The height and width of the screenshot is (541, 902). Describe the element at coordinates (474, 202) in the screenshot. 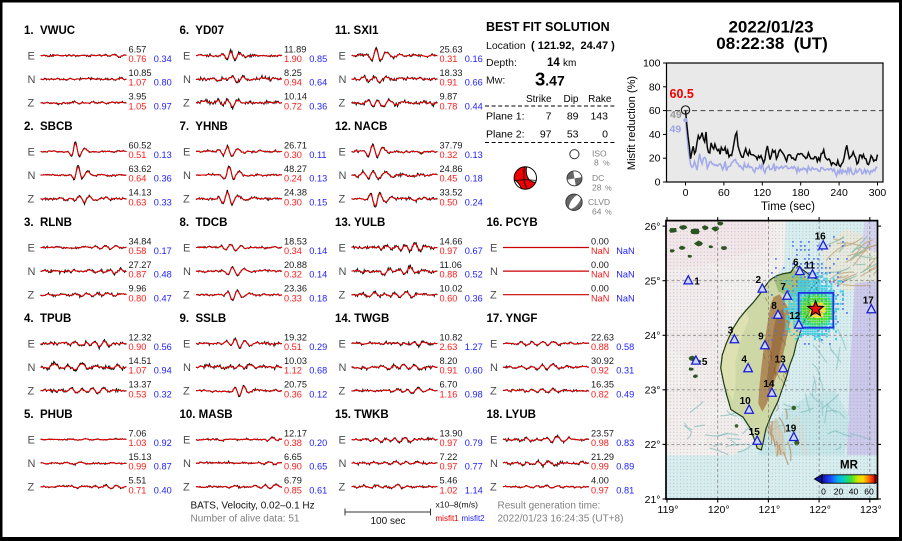

I see `svg-text: 0.24` at that location.